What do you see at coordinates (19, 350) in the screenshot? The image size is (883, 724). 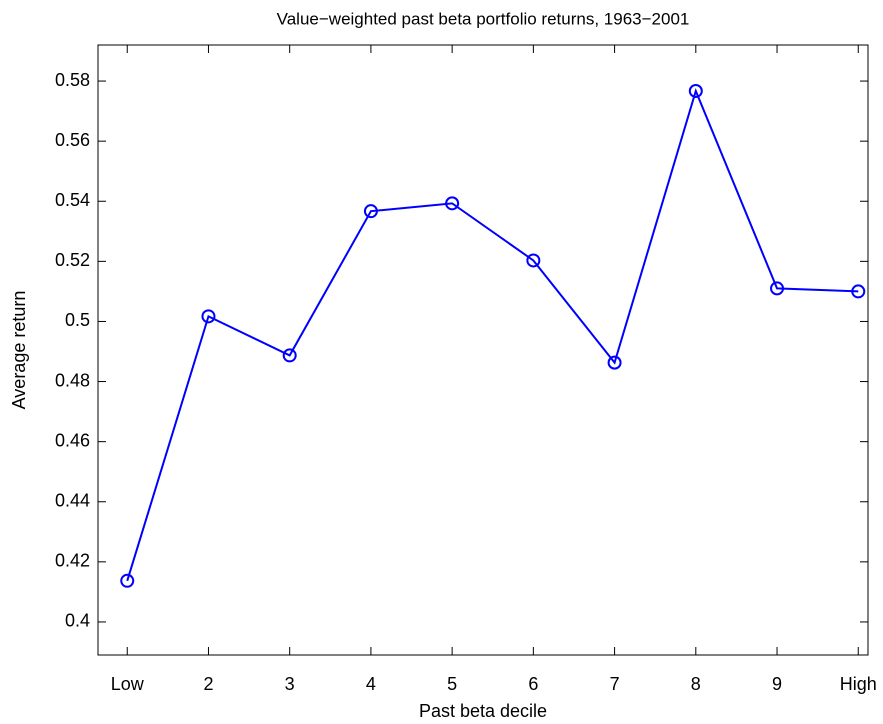 I see `y-axis-label: Average return` at bounding box center [19, 350].